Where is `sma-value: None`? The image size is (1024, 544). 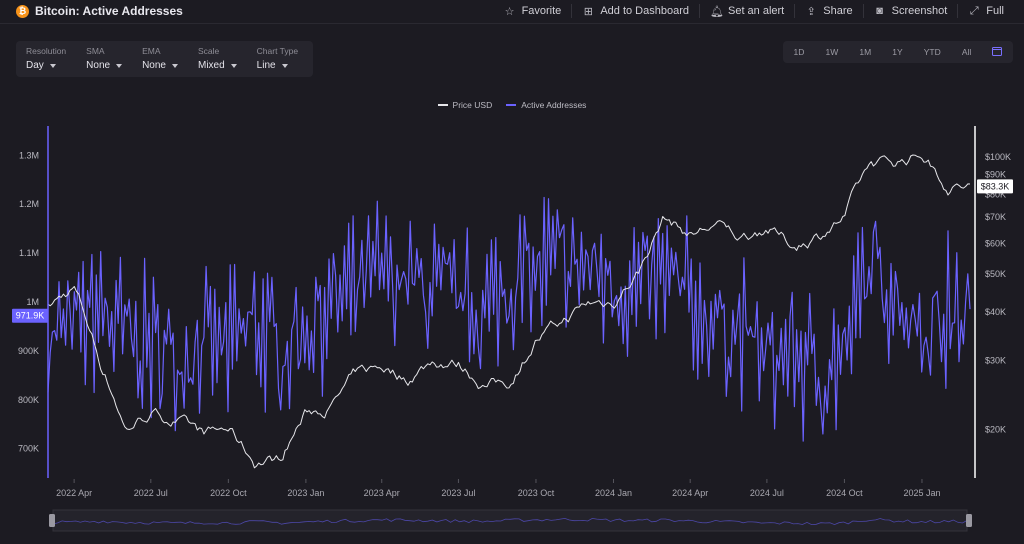 sma-value: None is located at coordinates (98, 65).